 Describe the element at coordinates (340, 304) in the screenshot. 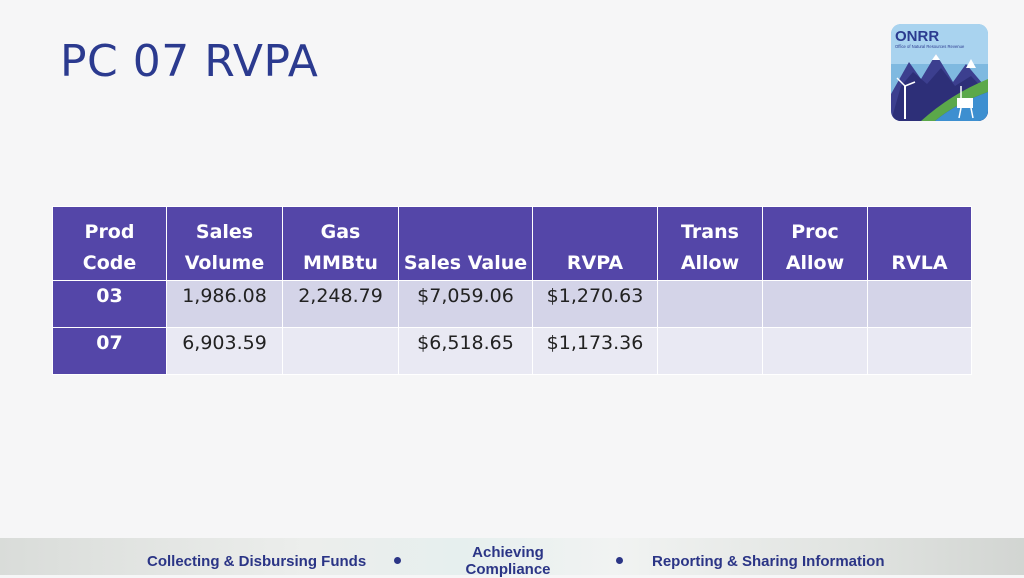

I see `table-cell-gas-mmbtu: 2,248.79` at that location.